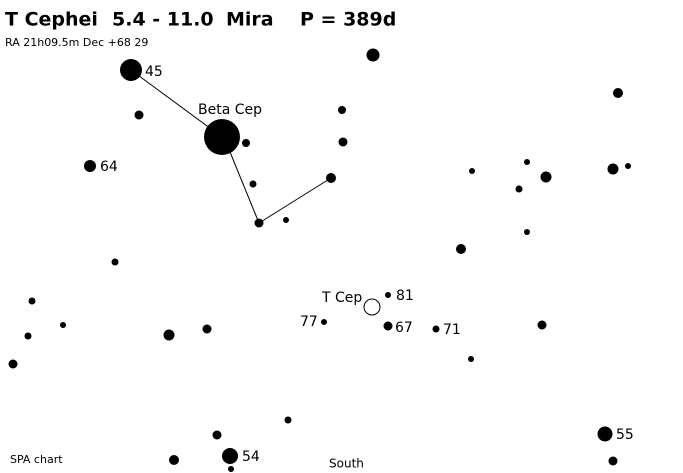  What do you see at coordinates (250, 20) in the screenshot?
I see `variable-type: Mira` at bounding box center [250, 20].